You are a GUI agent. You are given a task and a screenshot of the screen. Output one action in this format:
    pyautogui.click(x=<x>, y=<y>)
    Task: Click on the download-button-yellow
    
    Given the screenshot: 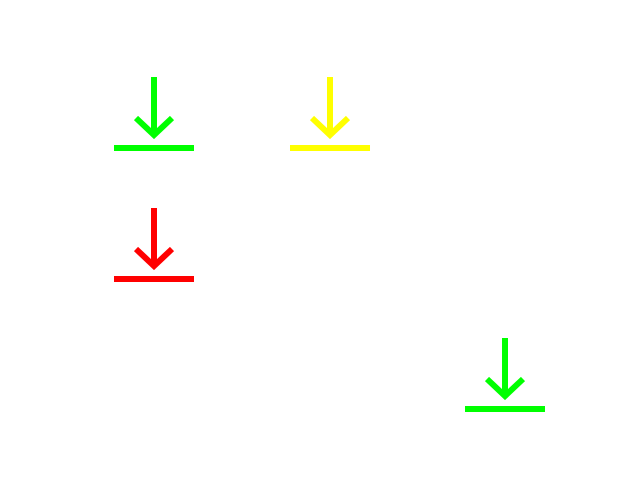 What is the action you would take?
    pyautogui.click(x=330, y=115)
    